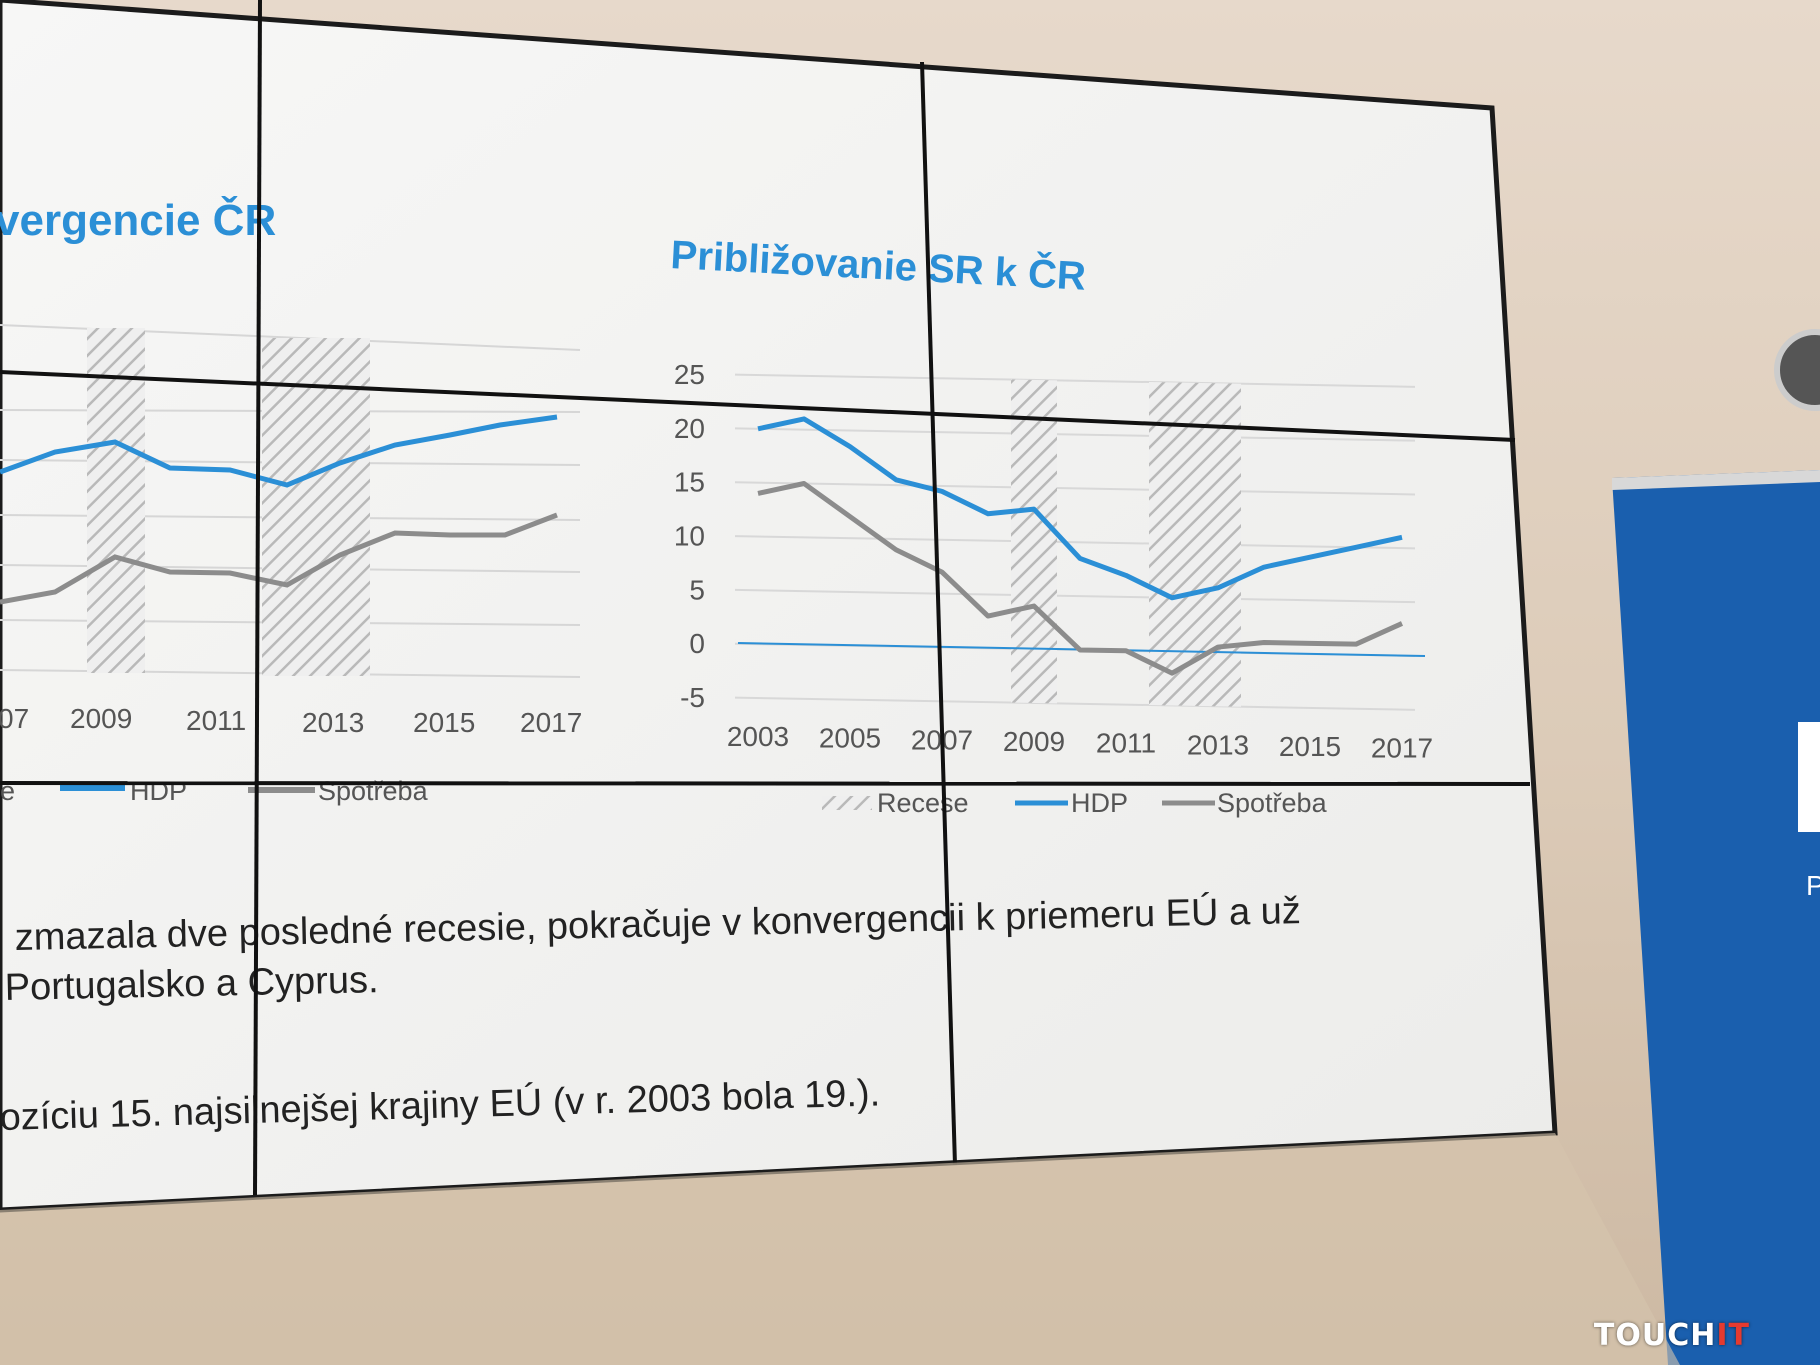  Describe the element at coordinates (1080, 508) in the screenshot. I see `right-series-hdp-line` at that location.